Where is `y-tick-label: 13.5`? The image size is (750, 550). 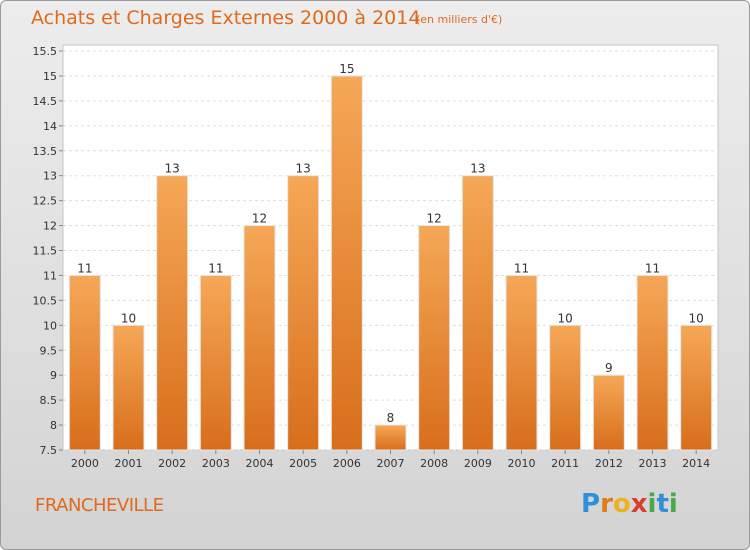 y-tick-label: 13.5 is located at coordinates (45, 151).